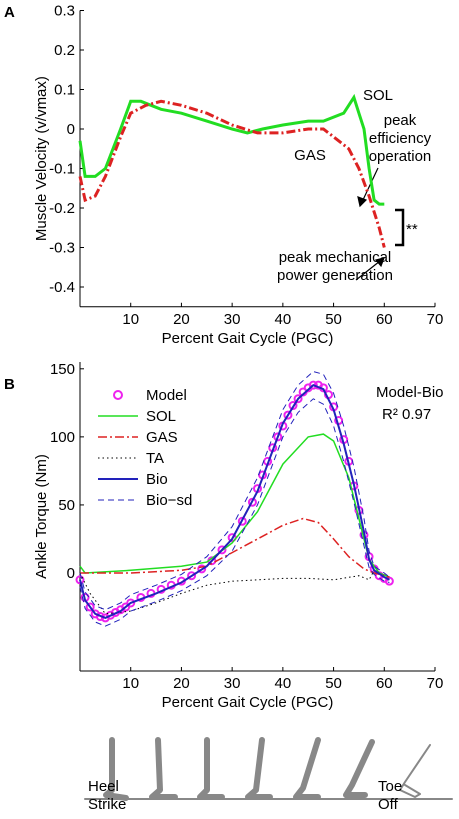 This screenshot has height=819, width=459. What do you see at coordinates (378, 95) in the screenshot?
I see `annotation: SOL` at bounding box center [378, 95].